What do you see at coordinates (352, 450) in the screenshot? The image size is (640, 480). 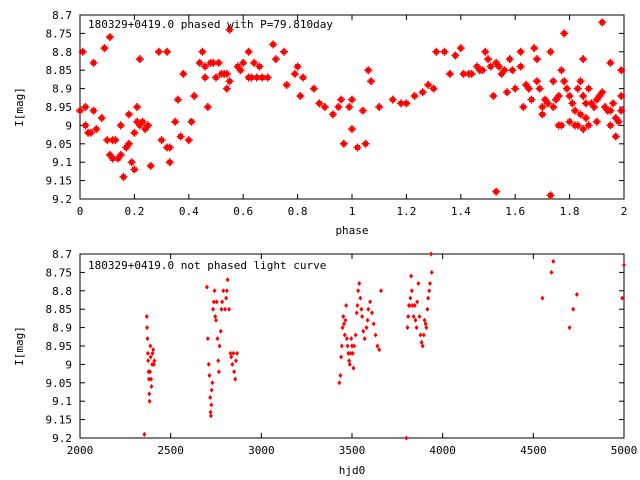 I see `unphased-x-tick-label: 3500` at bounding box center [352, 450].